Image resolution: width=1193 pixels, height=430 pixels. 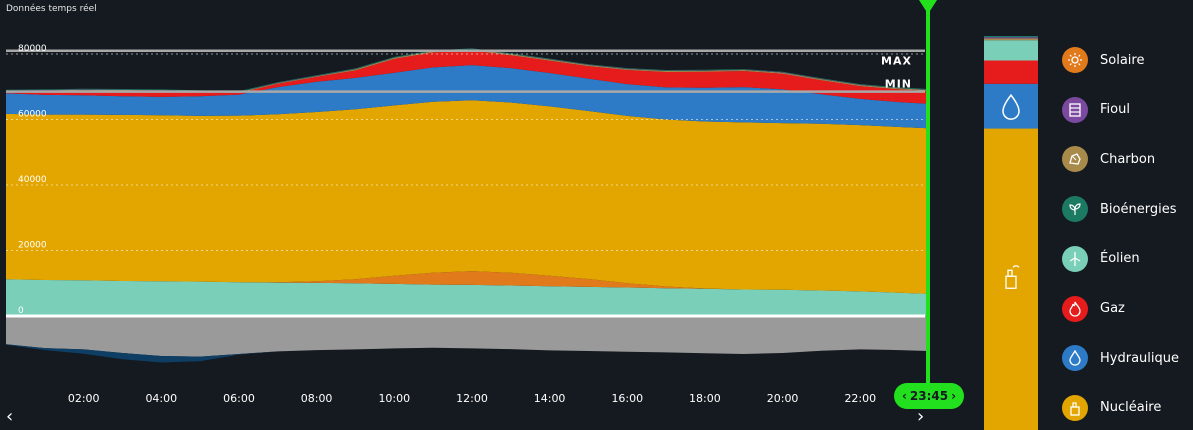 I want to click on x-tick-label: 02:00, so click(x=84, y=398).